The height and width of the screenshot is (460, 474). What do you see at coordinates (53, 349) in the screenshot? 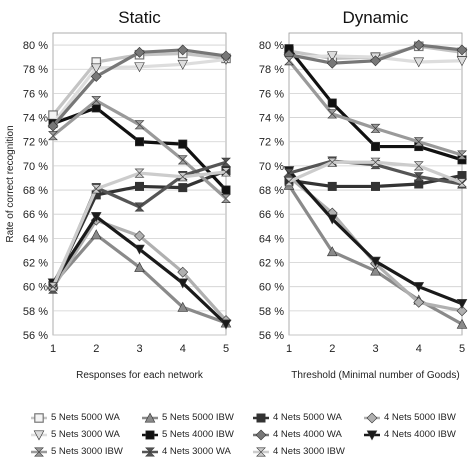
I see `chart-1-x-tick-label: 1` at bounding box center [53, 349].